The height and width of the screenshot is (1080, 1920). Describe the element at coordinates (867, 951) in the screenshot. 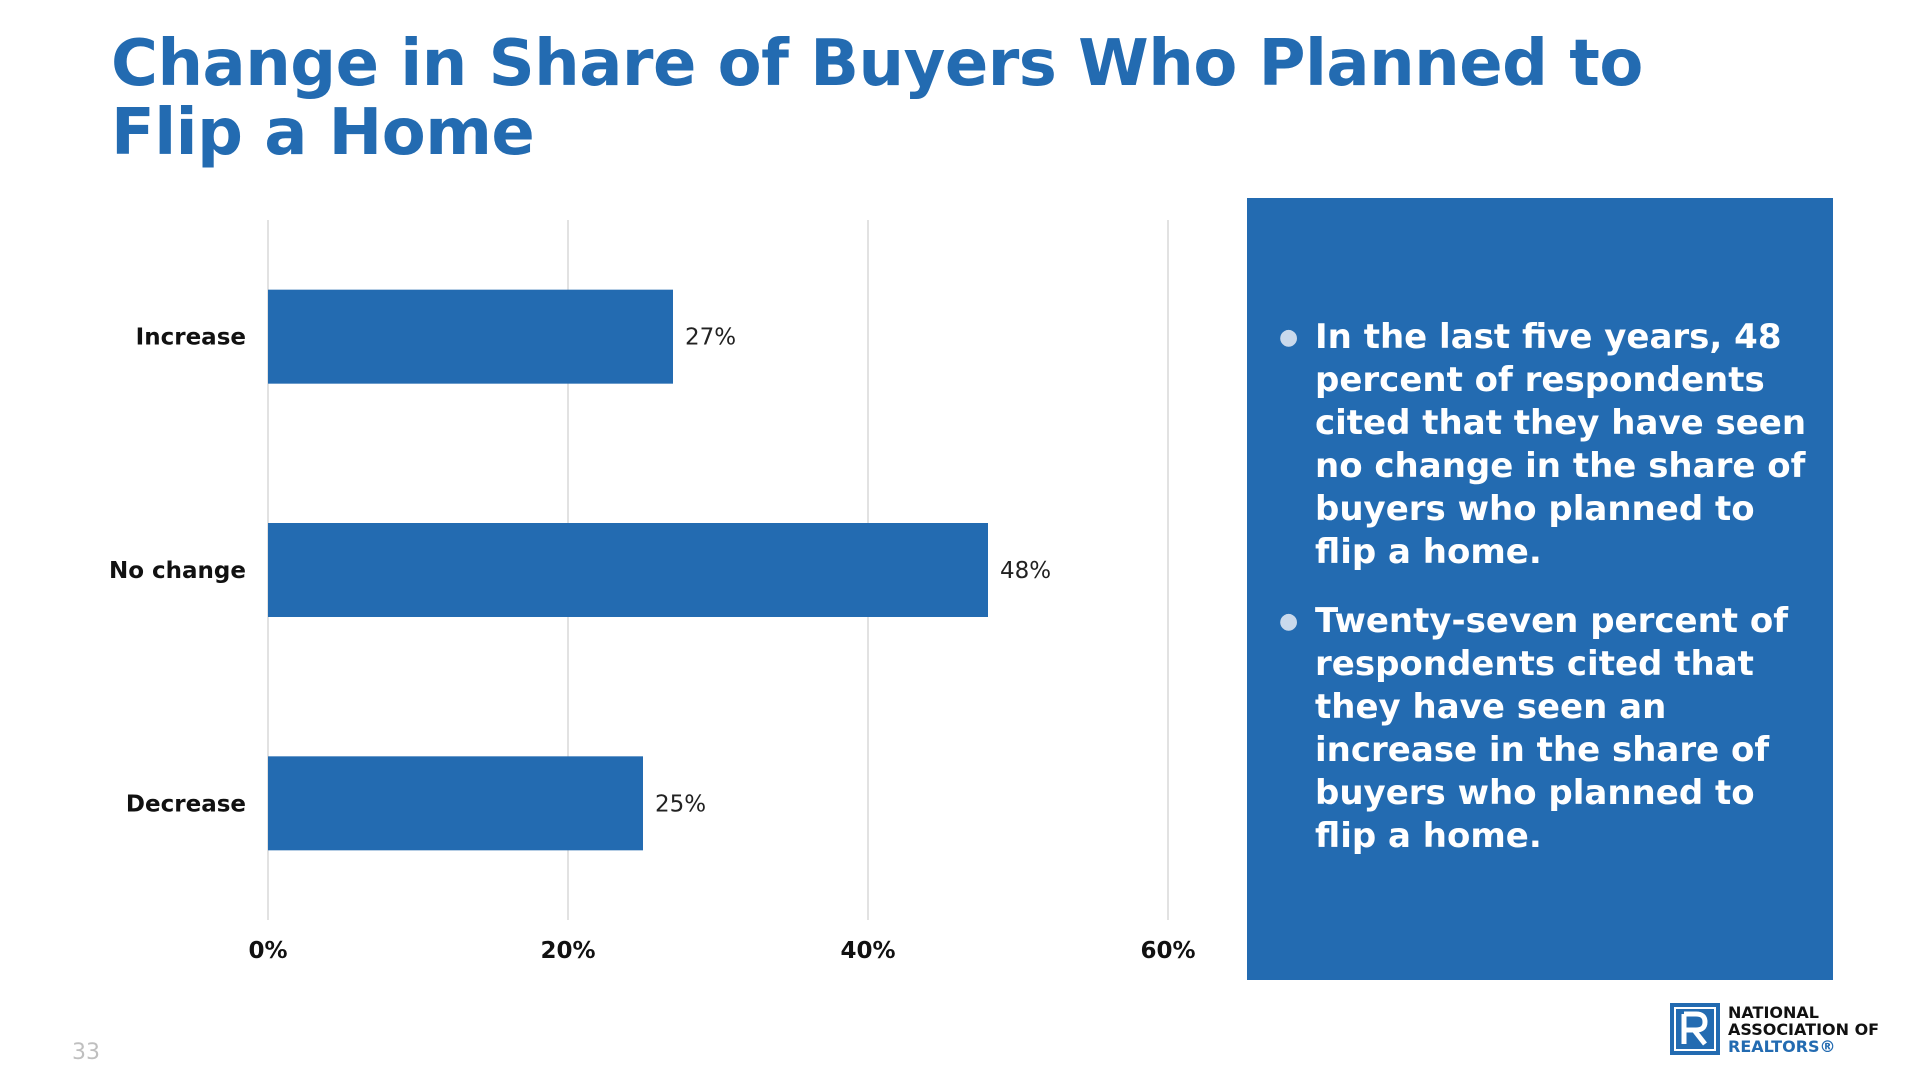

I see `x-tick-label-40: 40%` at that location.